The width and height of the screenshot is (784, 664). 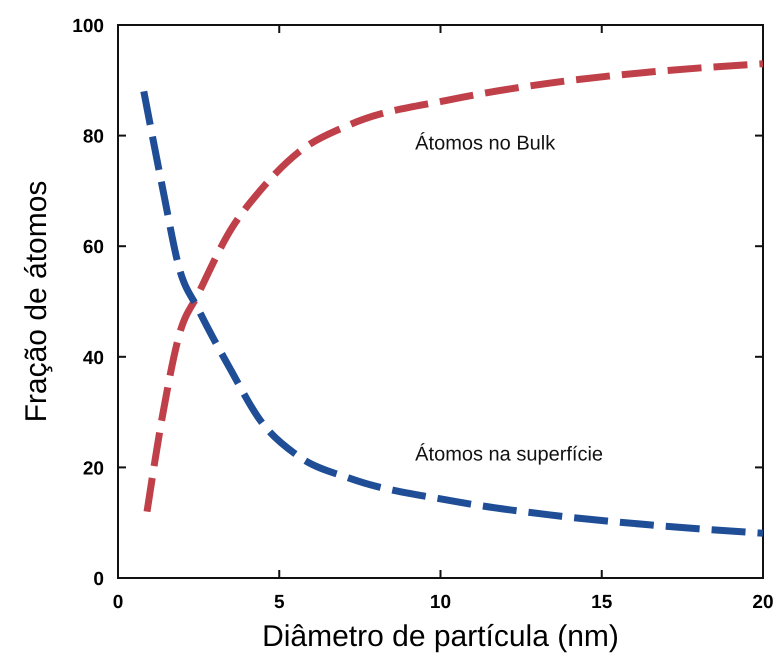 What do you see at coordinates (602, 602) in the screenshot?
I see `x-tick-label: 15` at bounding box center [602, 602].